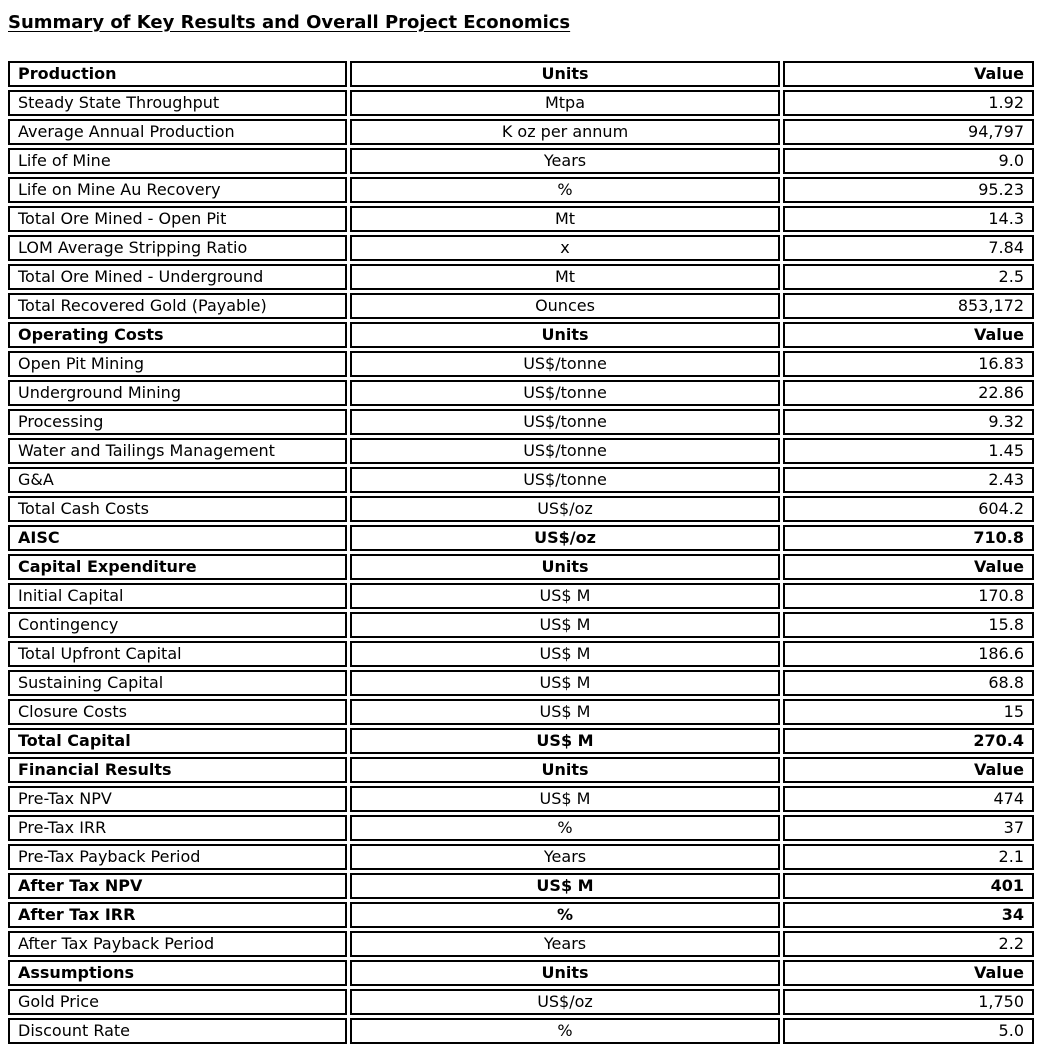 The height and width of the screenshot is (1053, 1053). Describe the element at coordinates (908, 538) in the screenshot. I see `row-value-cell: 710.8` at that location.